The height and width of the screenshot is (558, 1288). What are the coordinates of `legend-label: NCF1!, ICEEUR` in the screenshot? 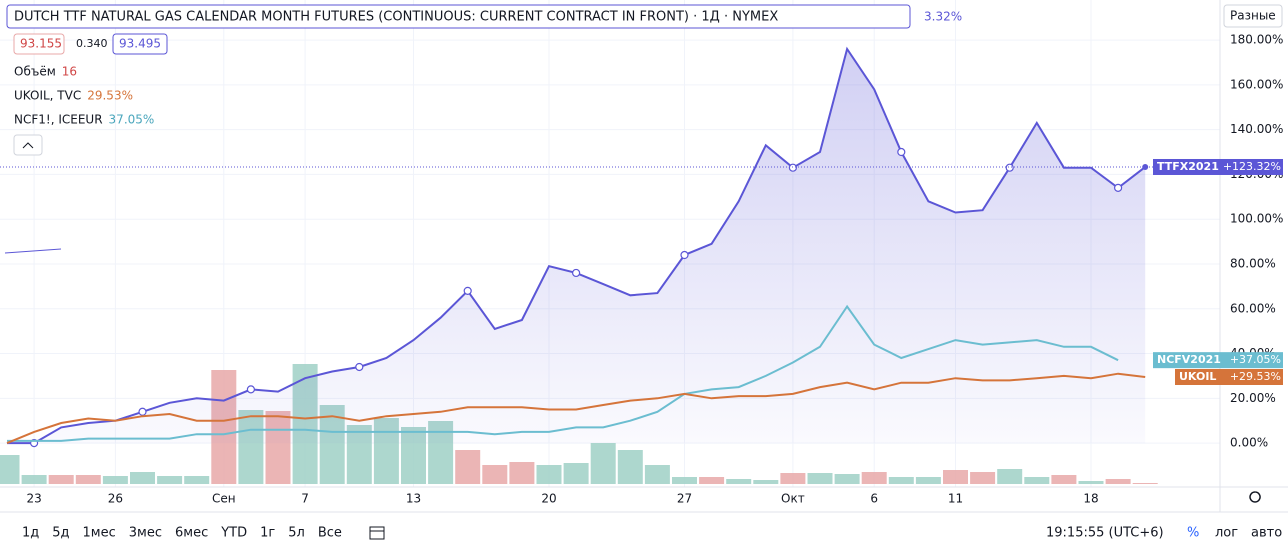 It's located at (58, 120).